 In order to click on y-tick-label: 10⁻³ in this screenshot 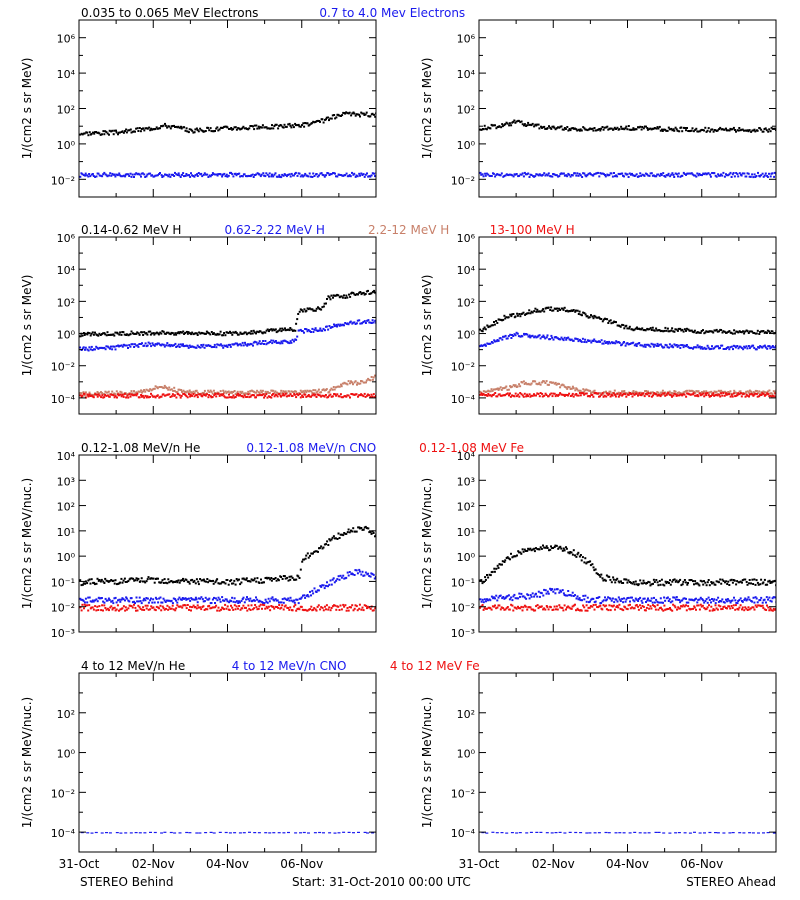, I will do `click(63, 633)`.